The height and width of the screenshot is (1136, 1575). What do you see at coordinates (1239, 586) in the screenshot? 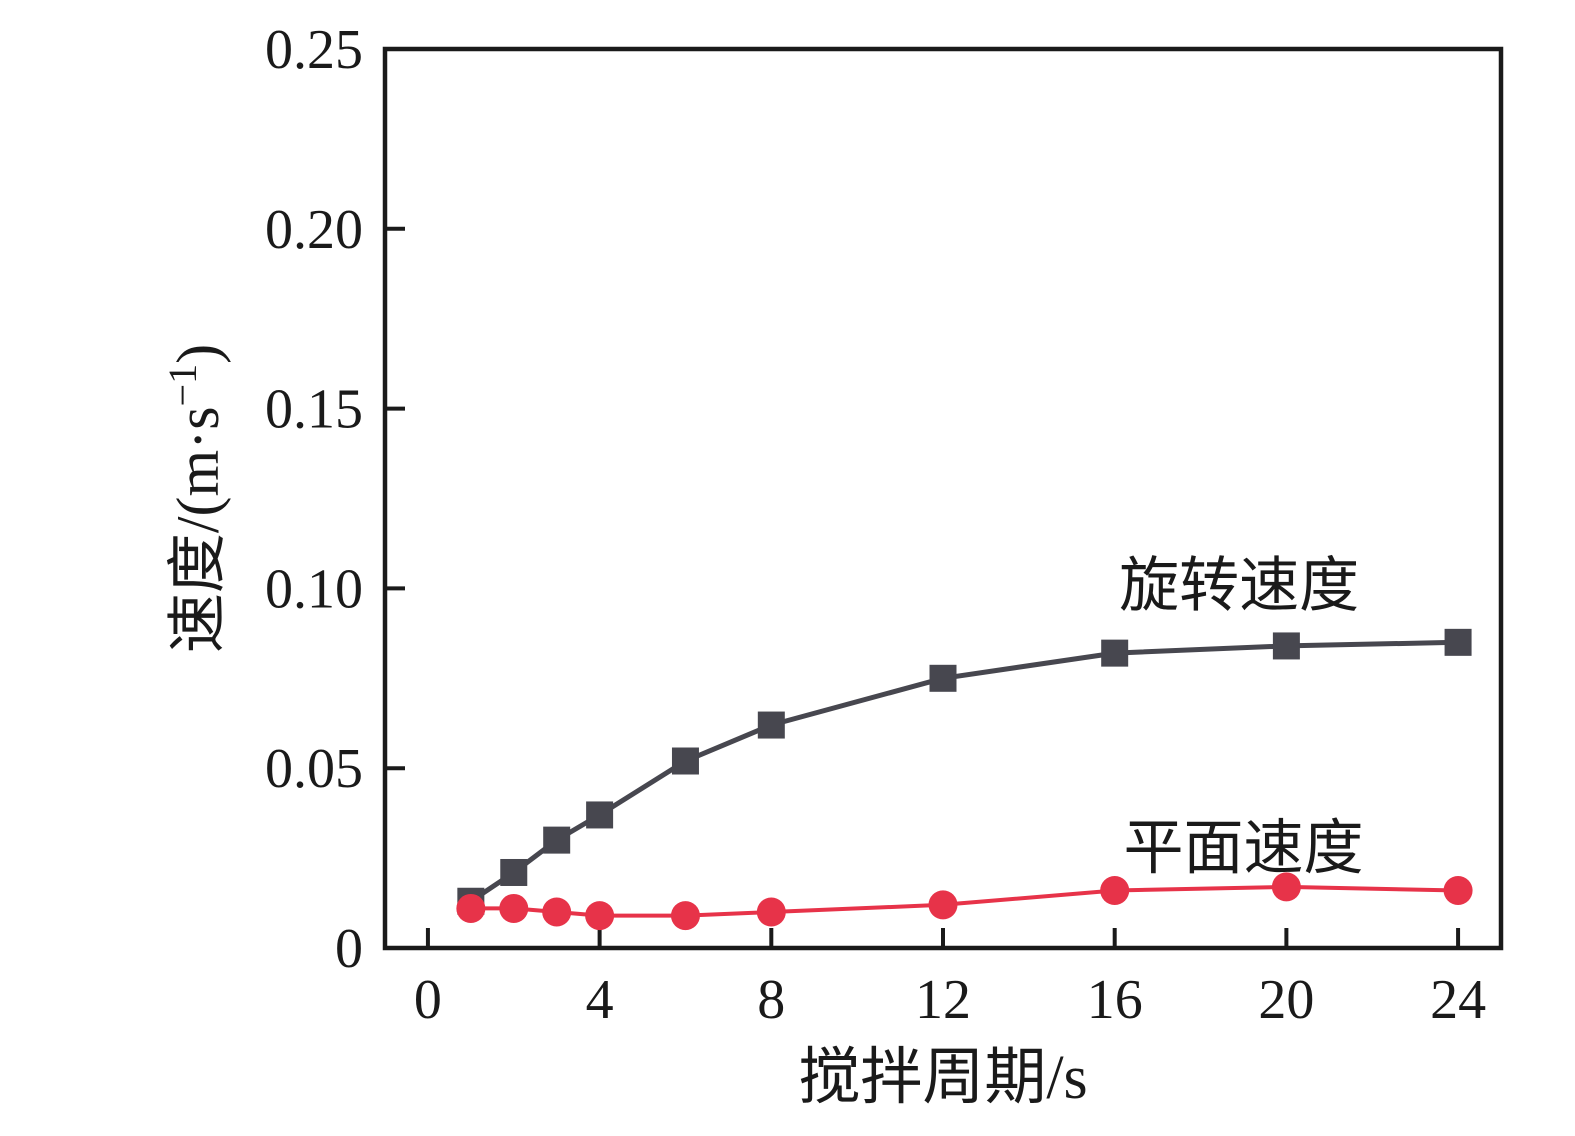
I see `series-label-rotation-speed: 旋转速度` at bounding box center [1239, 586].